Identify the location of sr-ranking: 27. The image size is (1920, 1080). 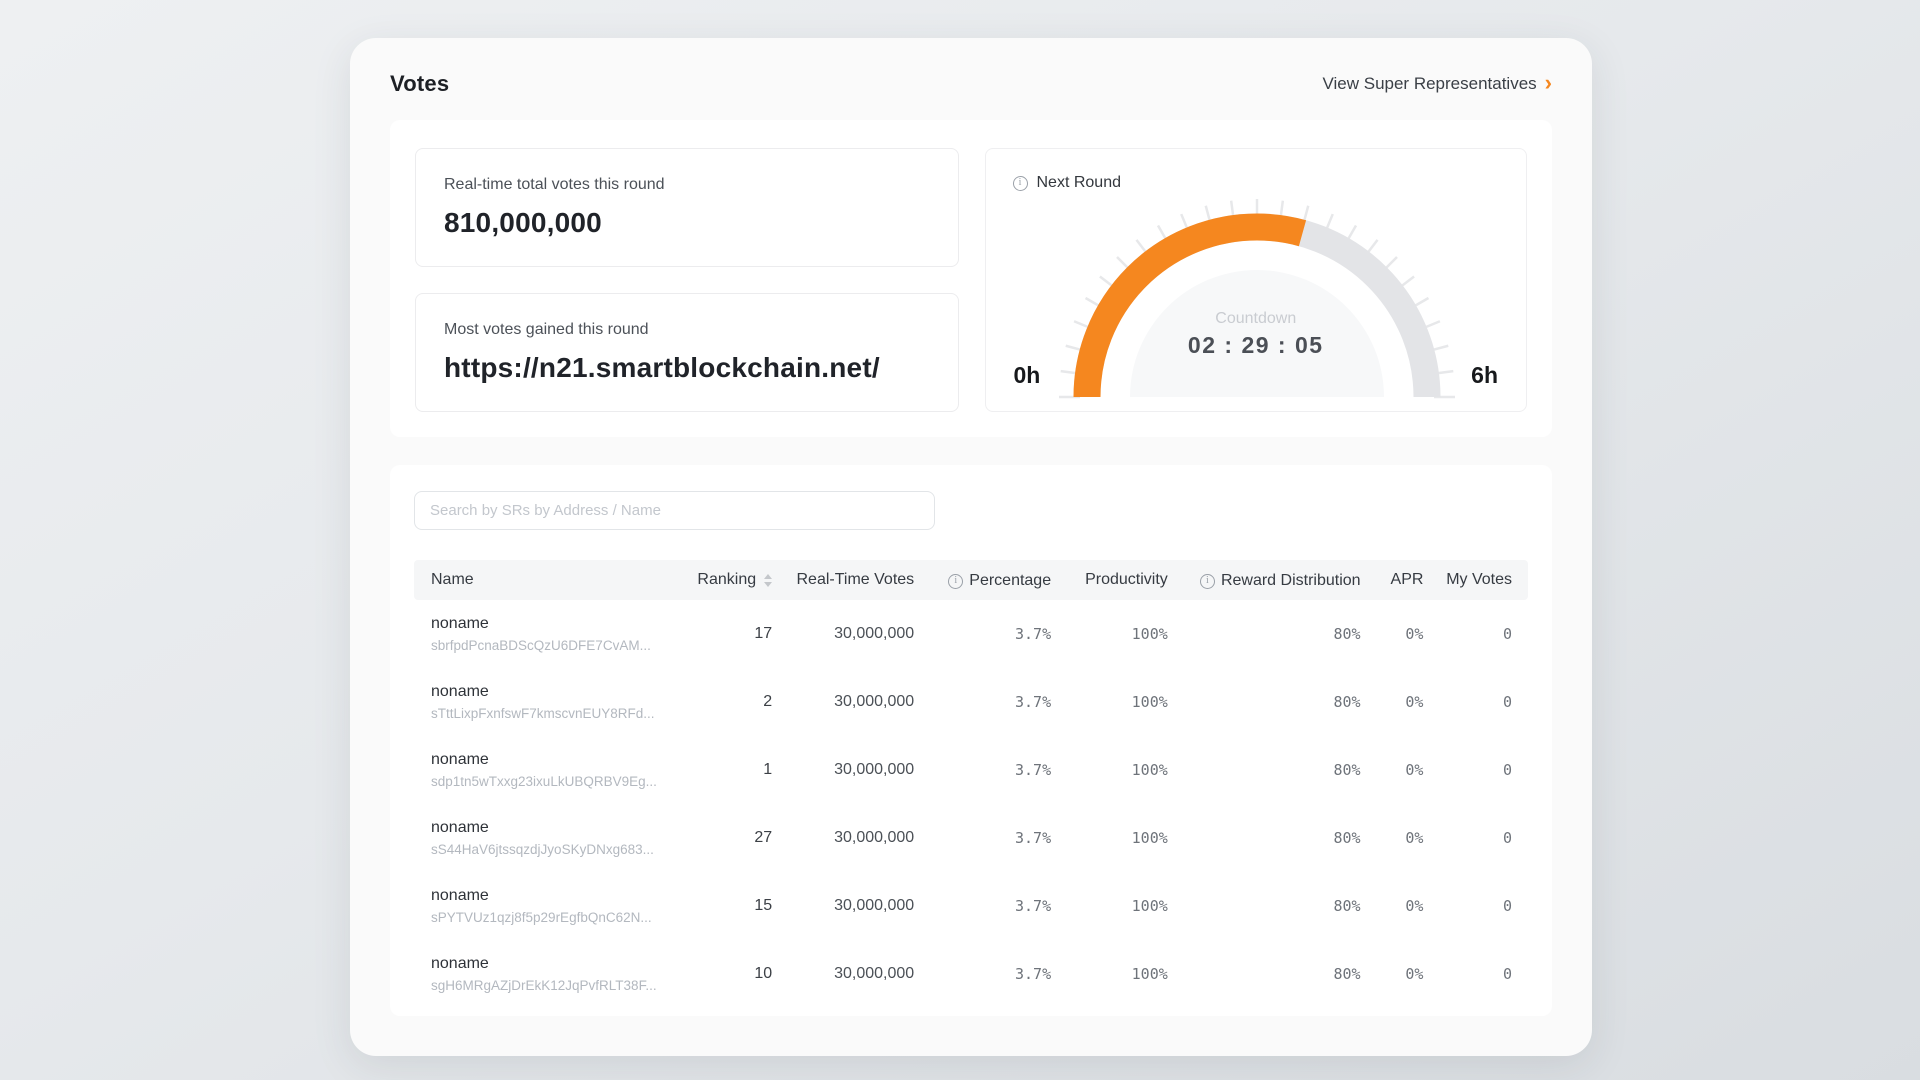
(763, 837).